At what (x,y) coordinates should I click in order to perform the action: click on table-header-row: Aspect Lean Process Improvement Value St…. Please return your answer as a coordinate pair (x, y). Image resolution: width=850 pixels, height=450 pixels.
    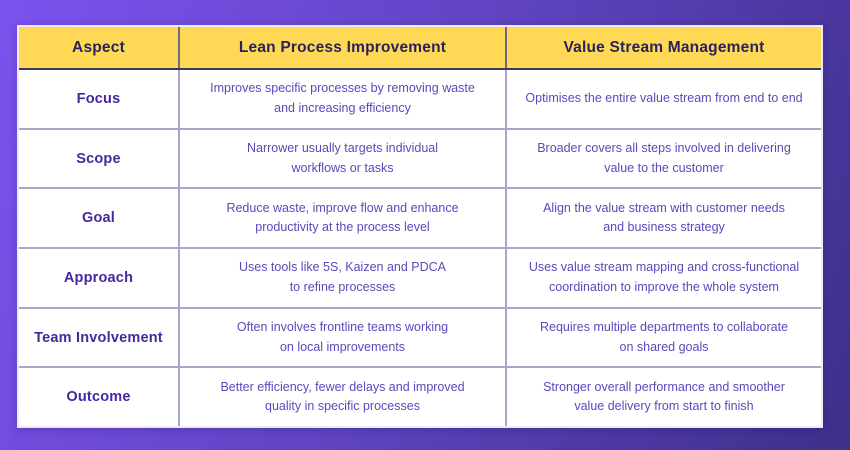
    Looking at the image, I should click on (420, 48).